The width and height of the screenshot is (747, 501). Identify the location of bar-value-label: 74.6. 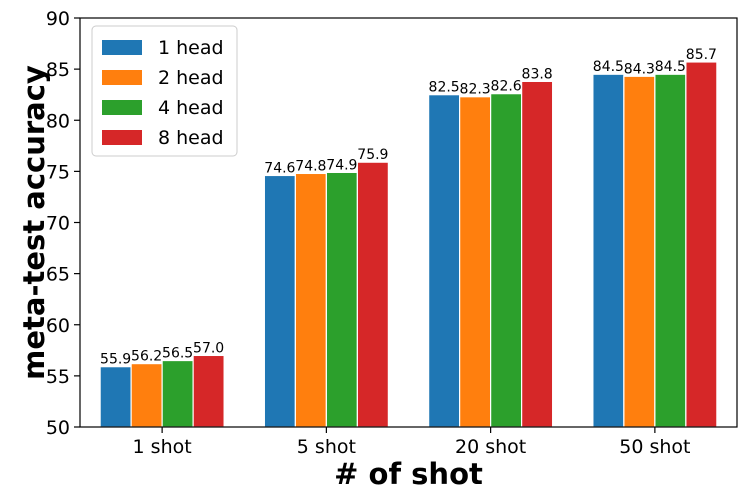
(279, 168).